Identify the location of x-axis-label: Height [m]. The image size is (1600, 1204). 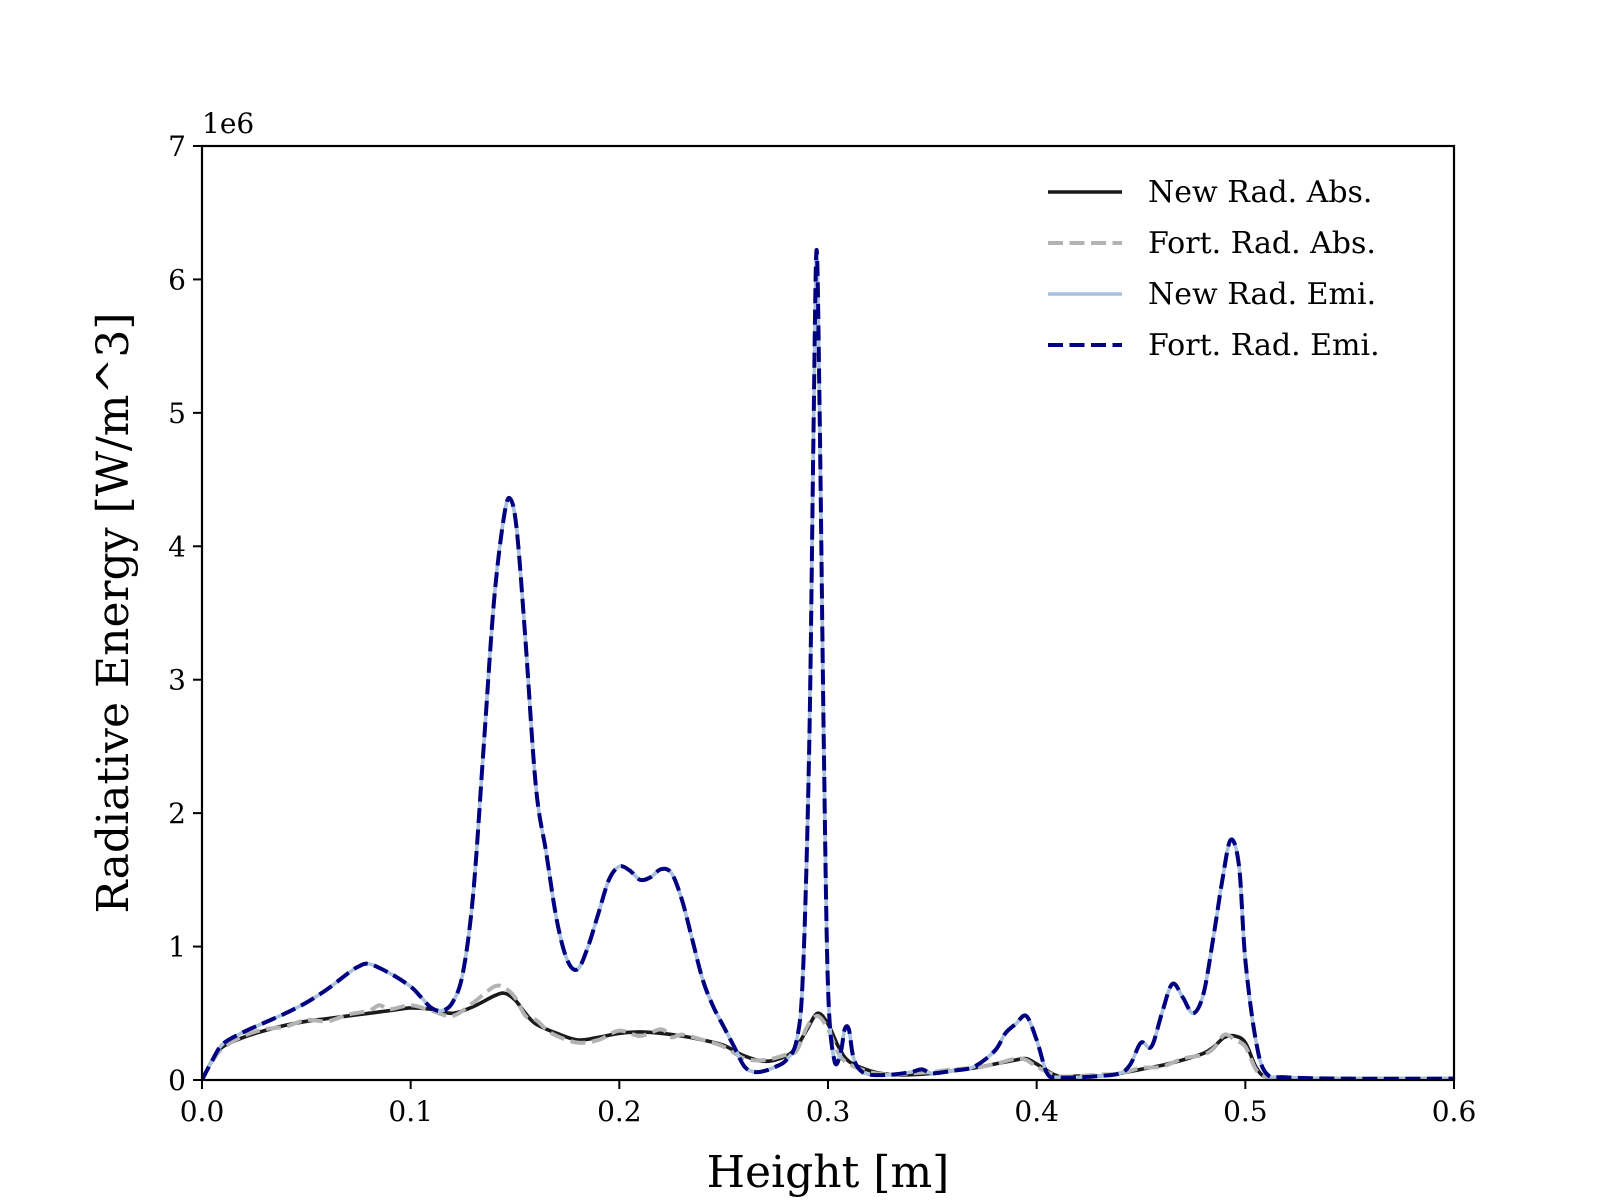
(828, 1172).